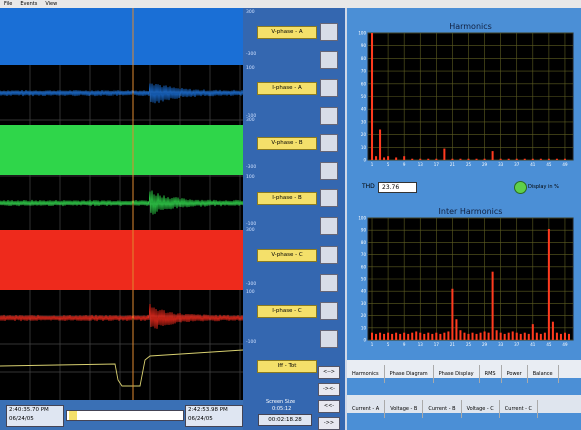 This screenshot has width=581, height=430. I want to click on y-tick-label: 90, so click(364, 230).